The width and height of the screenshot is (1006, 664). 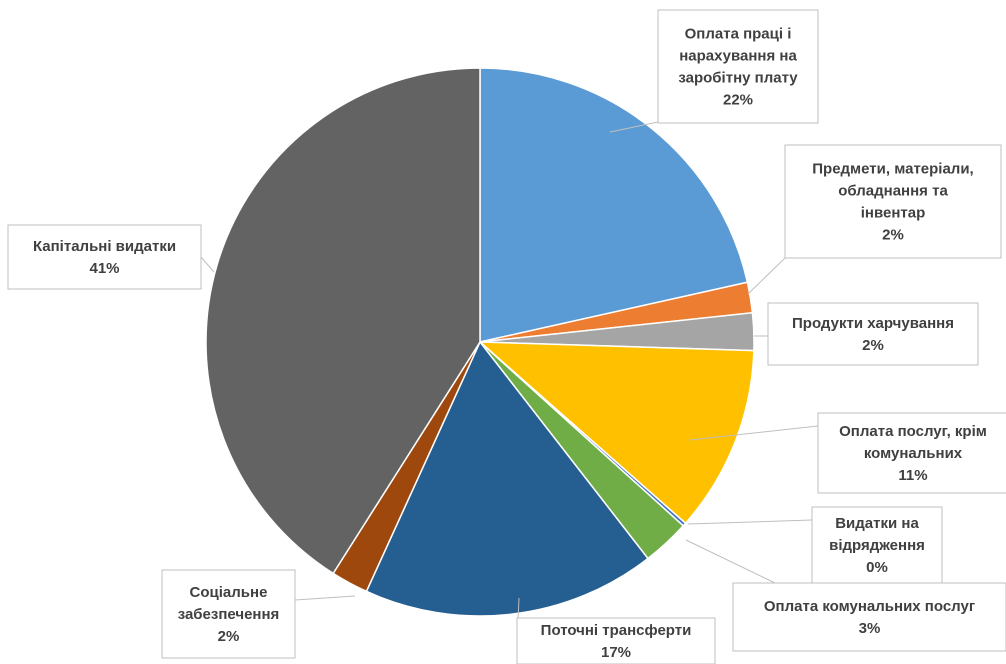 I want to click on category-label: Поточні трансферти, so click(x=616, y=630).